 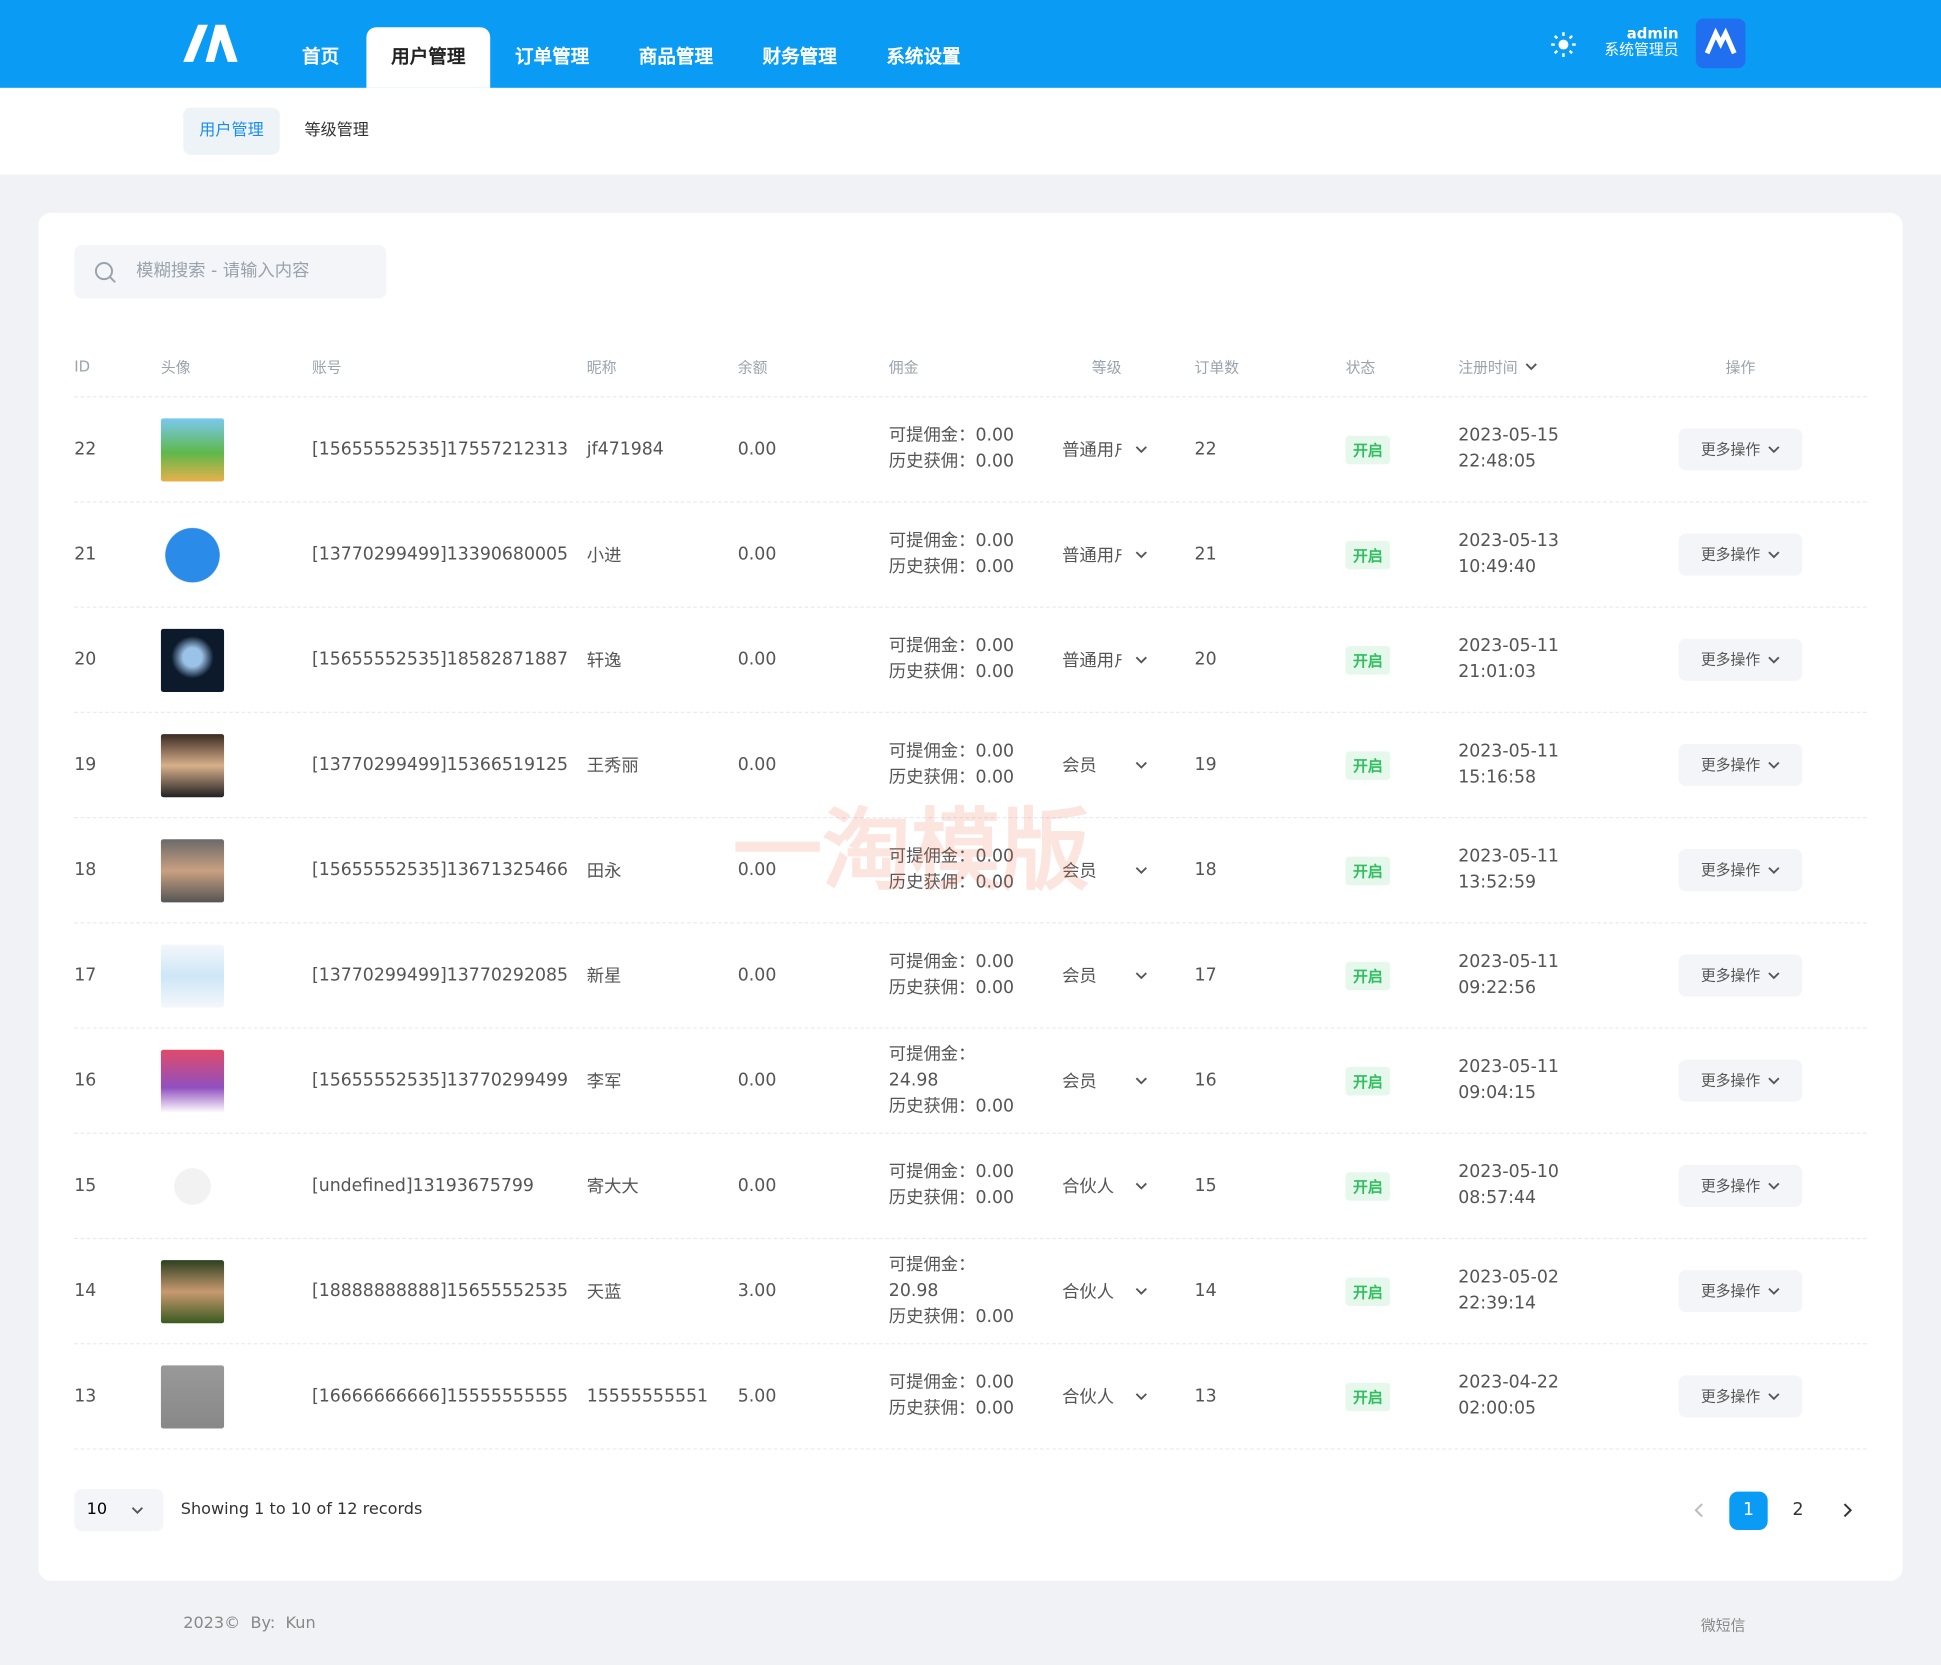 What do you see at coordinates (1846, 1510) in the screenshot?
I see `next-page` at bounding box center [1846, 1510].